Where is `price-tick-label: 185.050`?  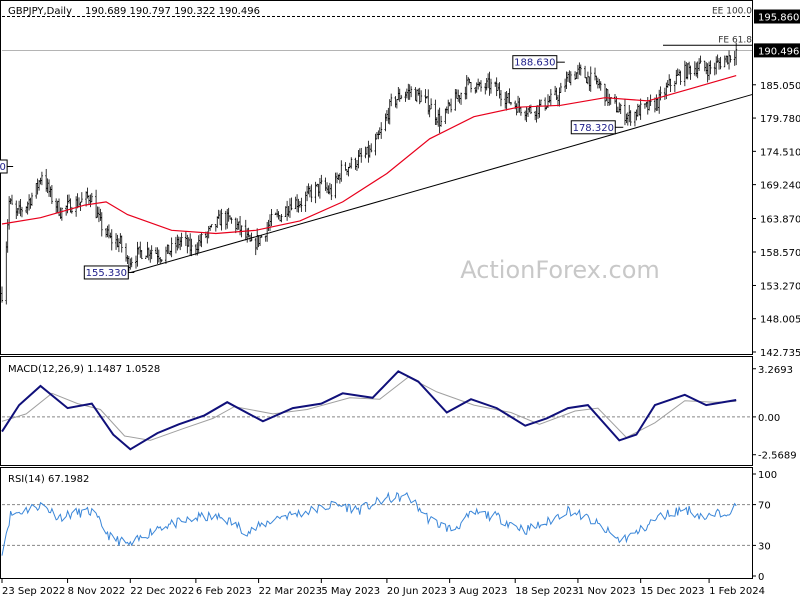 price-tick-label: 185.050 is located at coordinates (780, 86).